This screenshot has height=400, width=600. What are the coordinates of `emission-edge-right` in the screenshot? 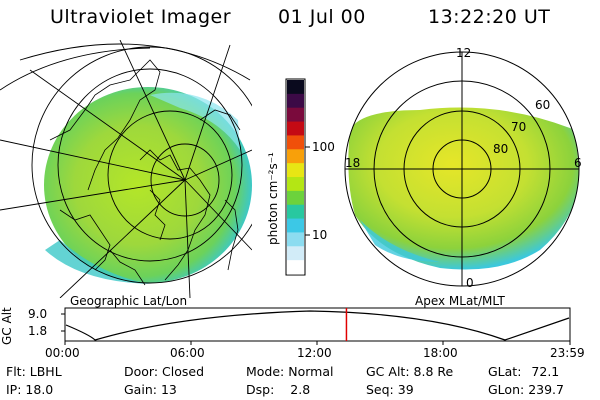 It's located at (400, 241).